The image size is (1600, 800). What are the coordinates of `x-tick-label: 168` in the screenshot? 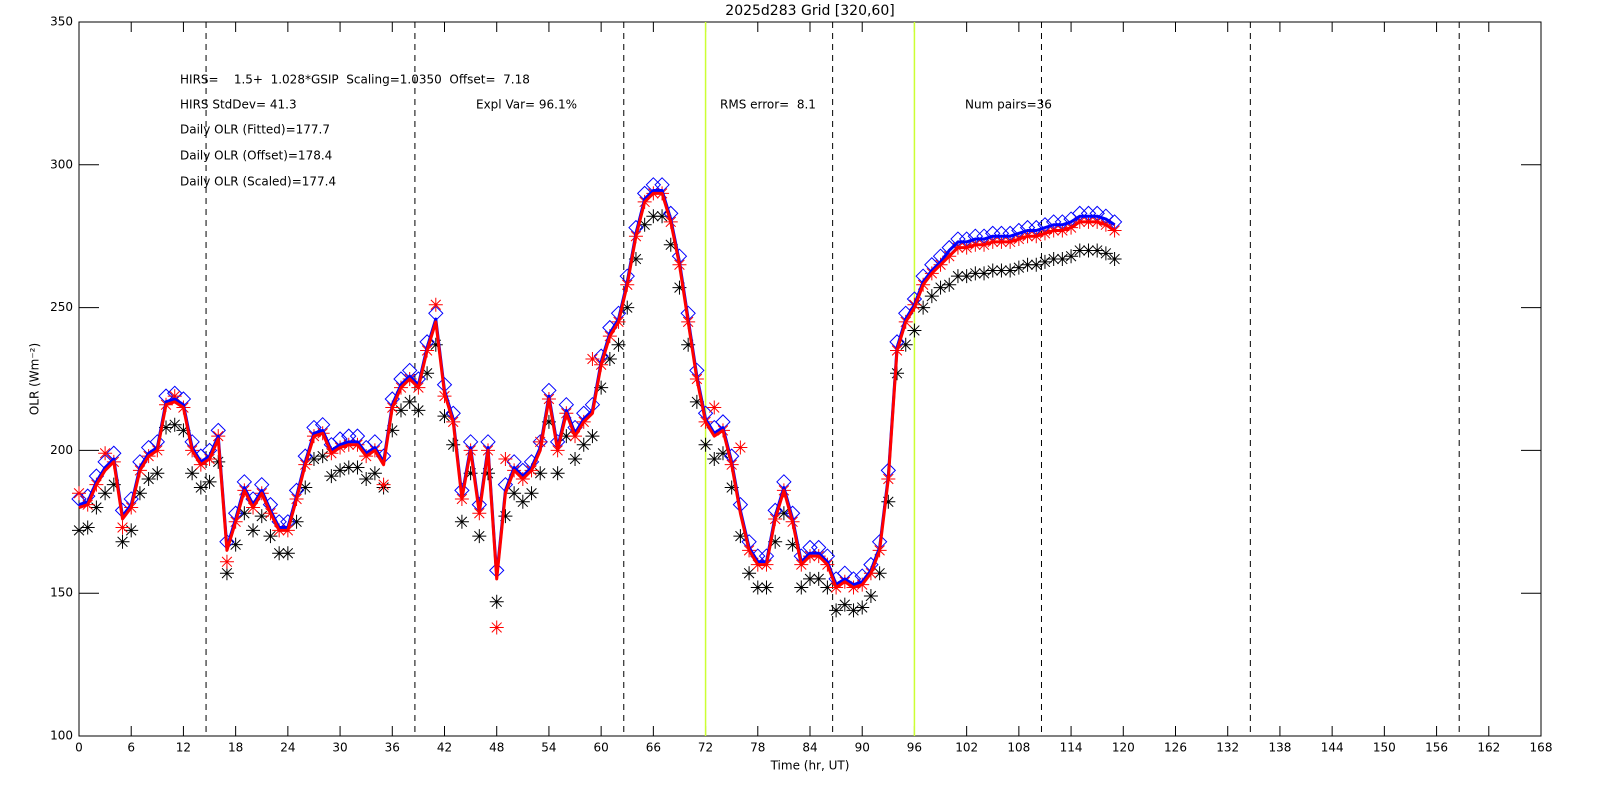 It's located at (1541, 748).